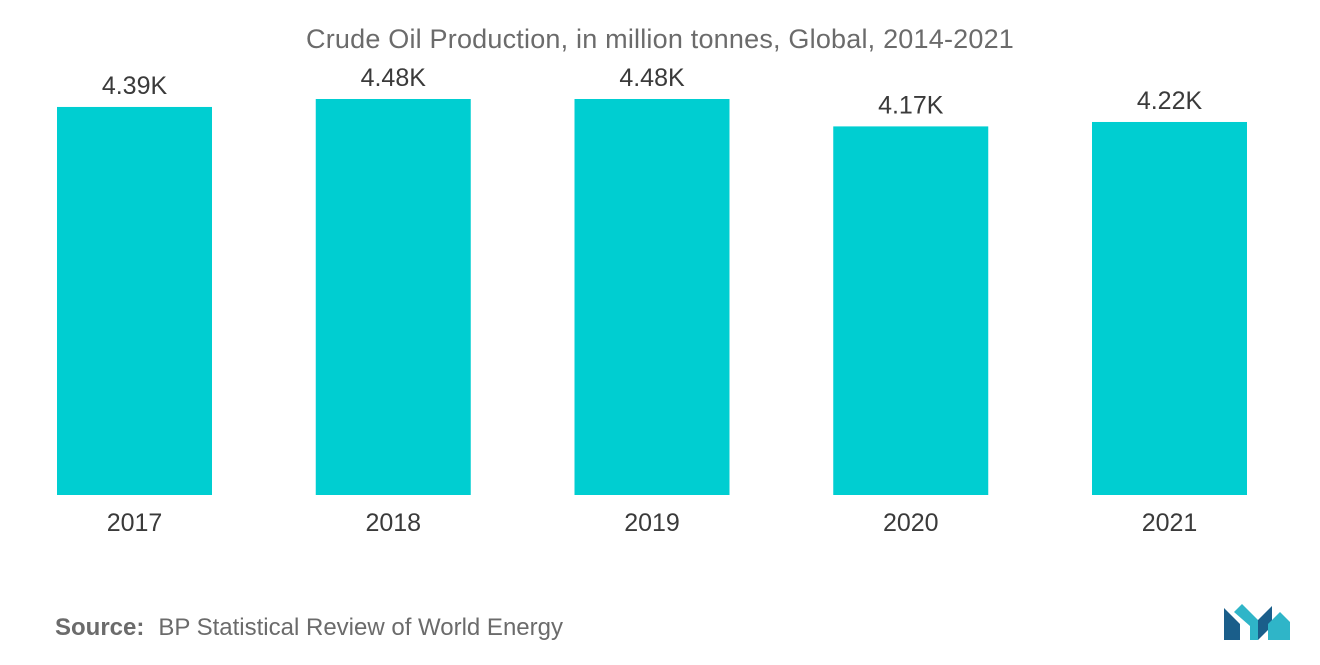 This screenshot has width=1320, height=665. What do you see at coordinates (1257, 622) in the screenshot?
I see `mordor-intelligence-logo-icon` at bounding box center [1257, 622].